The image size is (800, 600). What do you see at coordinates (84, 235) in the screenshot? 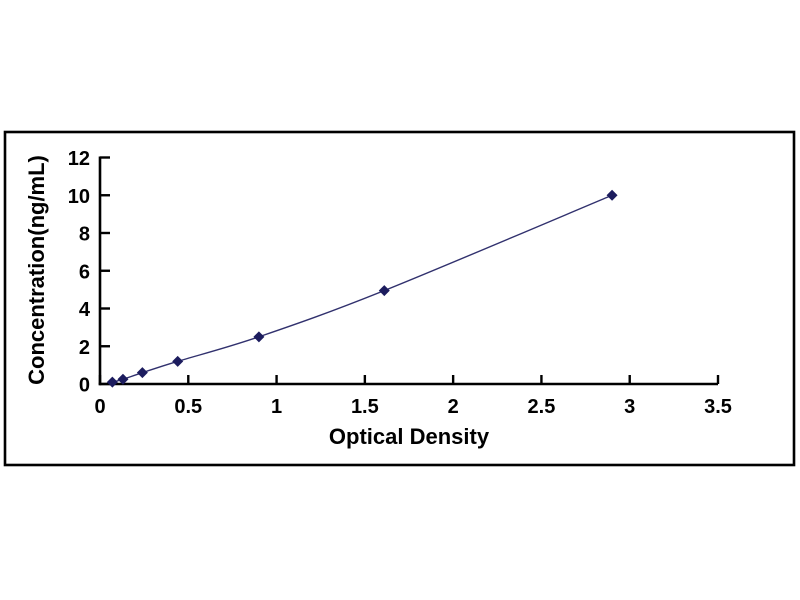
I see `y-tick-label: 8` at bounding box center [84, 235].